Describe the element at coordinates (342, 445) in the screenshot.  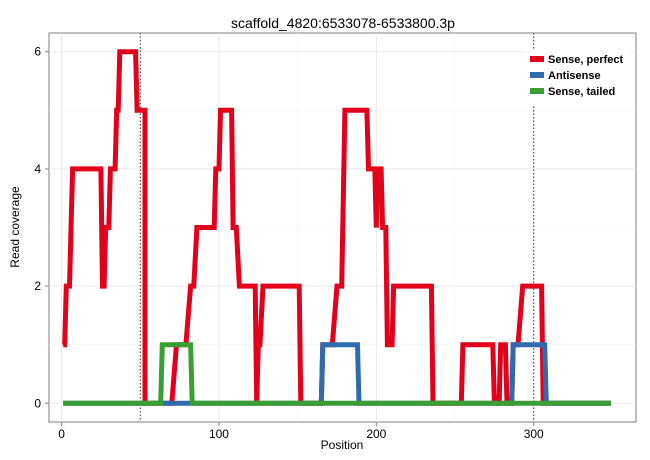
I see `x-axis-title: Position` at that location.